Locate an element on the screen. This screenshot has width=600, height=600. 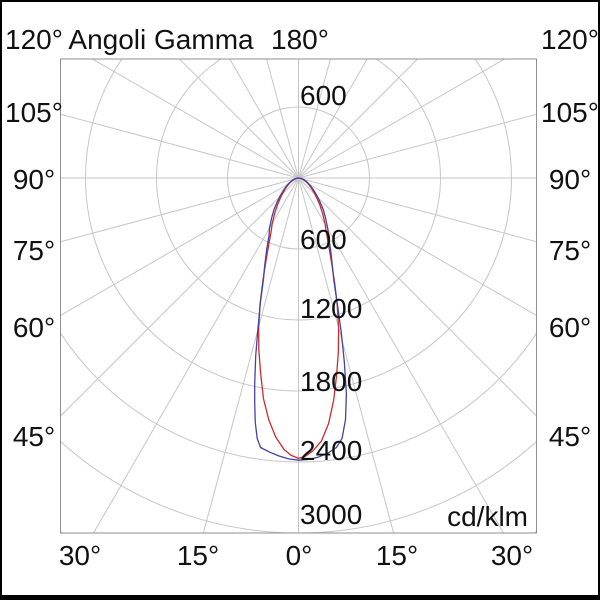
gamma-label-right-60: 60° is located at coordinates (570, 327).